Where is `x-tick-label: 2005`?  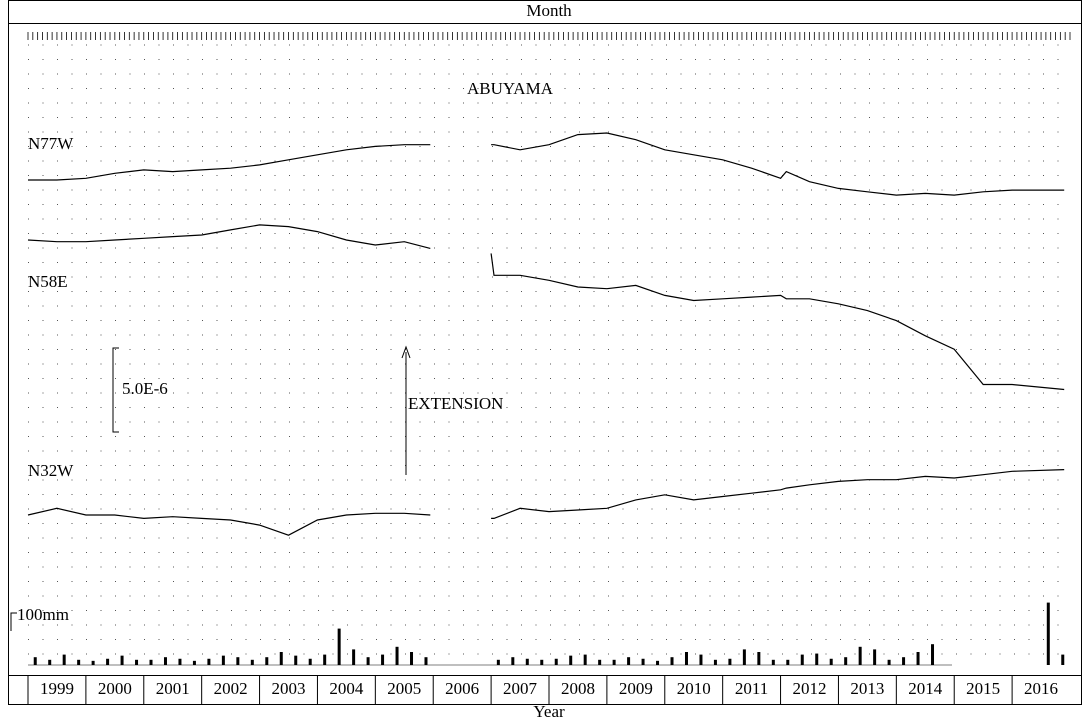
x-tick-label: 2005 is located at coordinates (404, 688).